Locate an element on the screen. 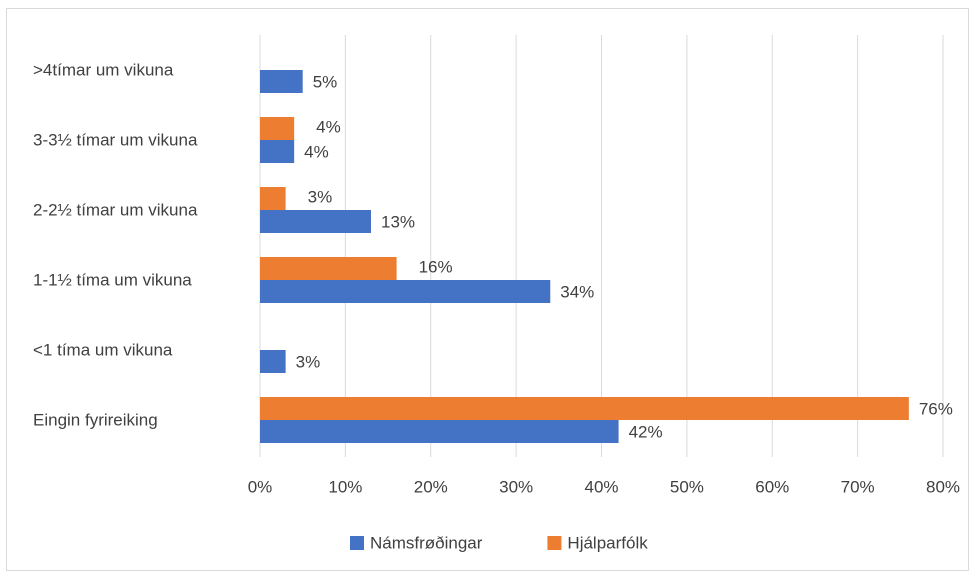 The image size is (976, 576). category-label: 2-2½ tímar um vikuna is located at coordinates (115, 209).